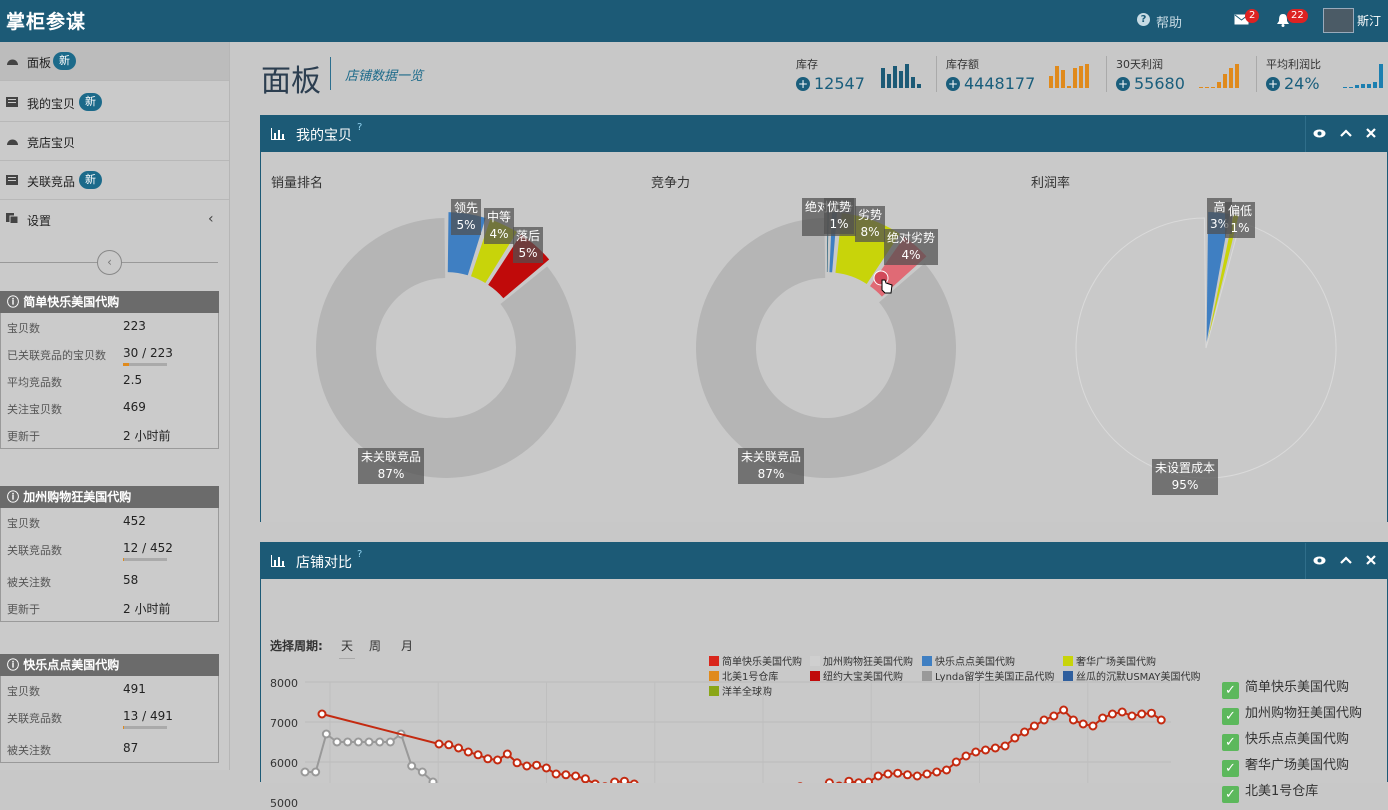 The width and height of the screenshot is (1388, 810). I want to click on legend-item: 纽约大宝美国代购, so click(856, 675).